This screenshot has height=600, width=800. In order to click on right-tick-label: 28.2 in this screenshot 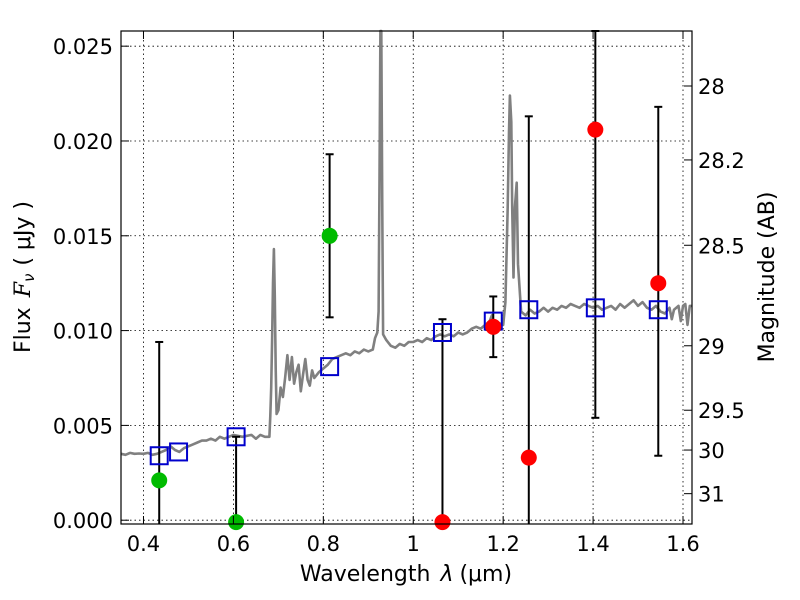, I will do `click(721, 161)`.